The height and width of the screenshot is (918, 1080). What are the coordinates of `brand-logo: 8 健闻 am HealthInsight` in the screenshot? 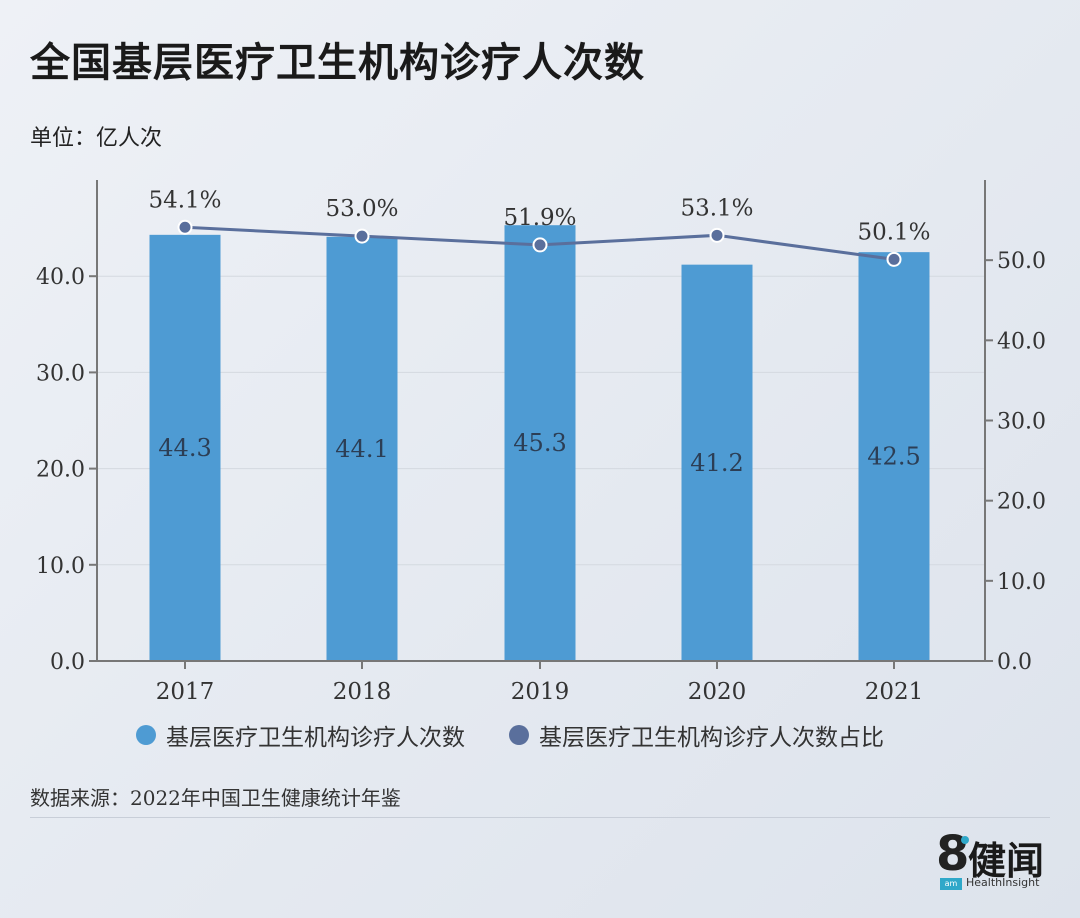 It's located at (995, 859).